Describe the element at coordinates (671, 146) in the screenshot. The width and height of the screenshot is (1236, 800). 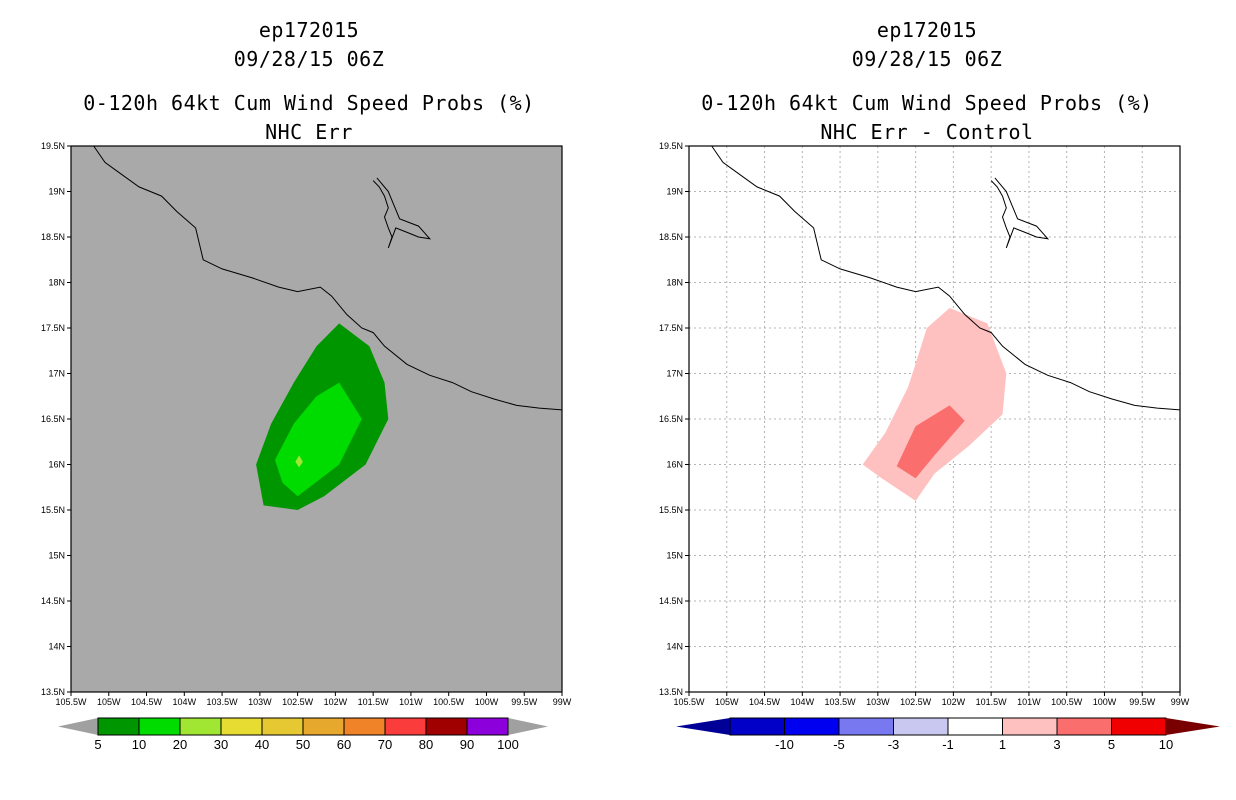
I see `y-tick-label: 19.5N` at that location.